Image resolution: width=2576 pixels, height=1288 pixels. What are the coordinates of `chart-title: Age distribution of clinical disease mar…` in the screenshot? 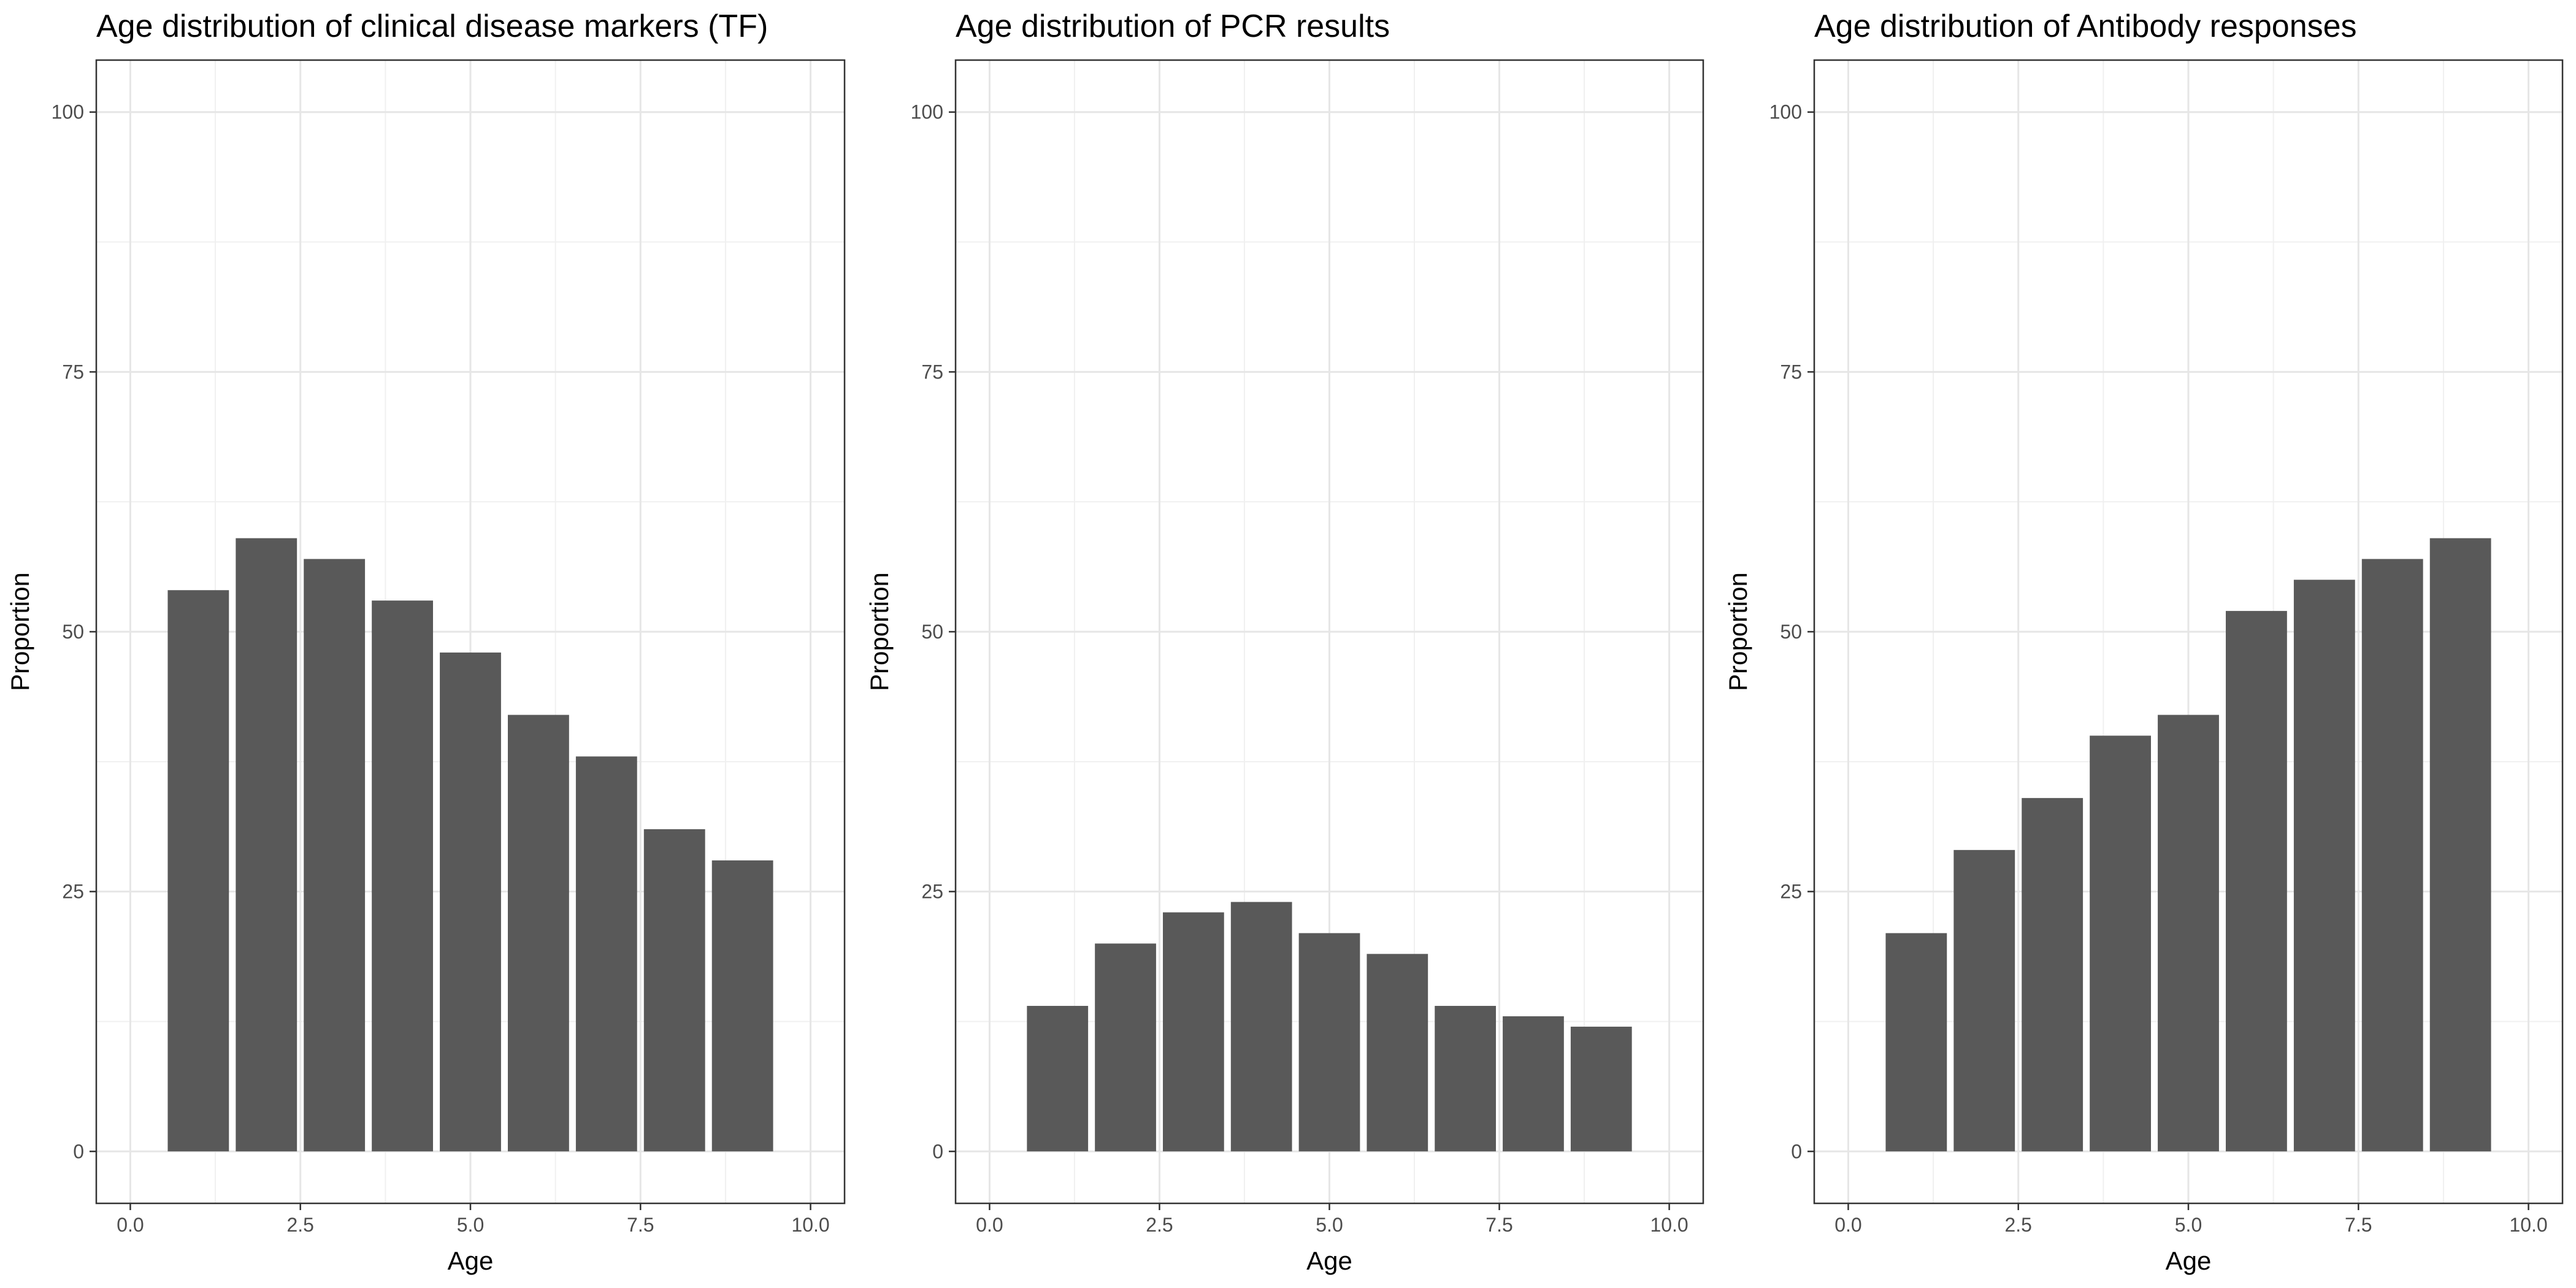 It's located at (432, 26).